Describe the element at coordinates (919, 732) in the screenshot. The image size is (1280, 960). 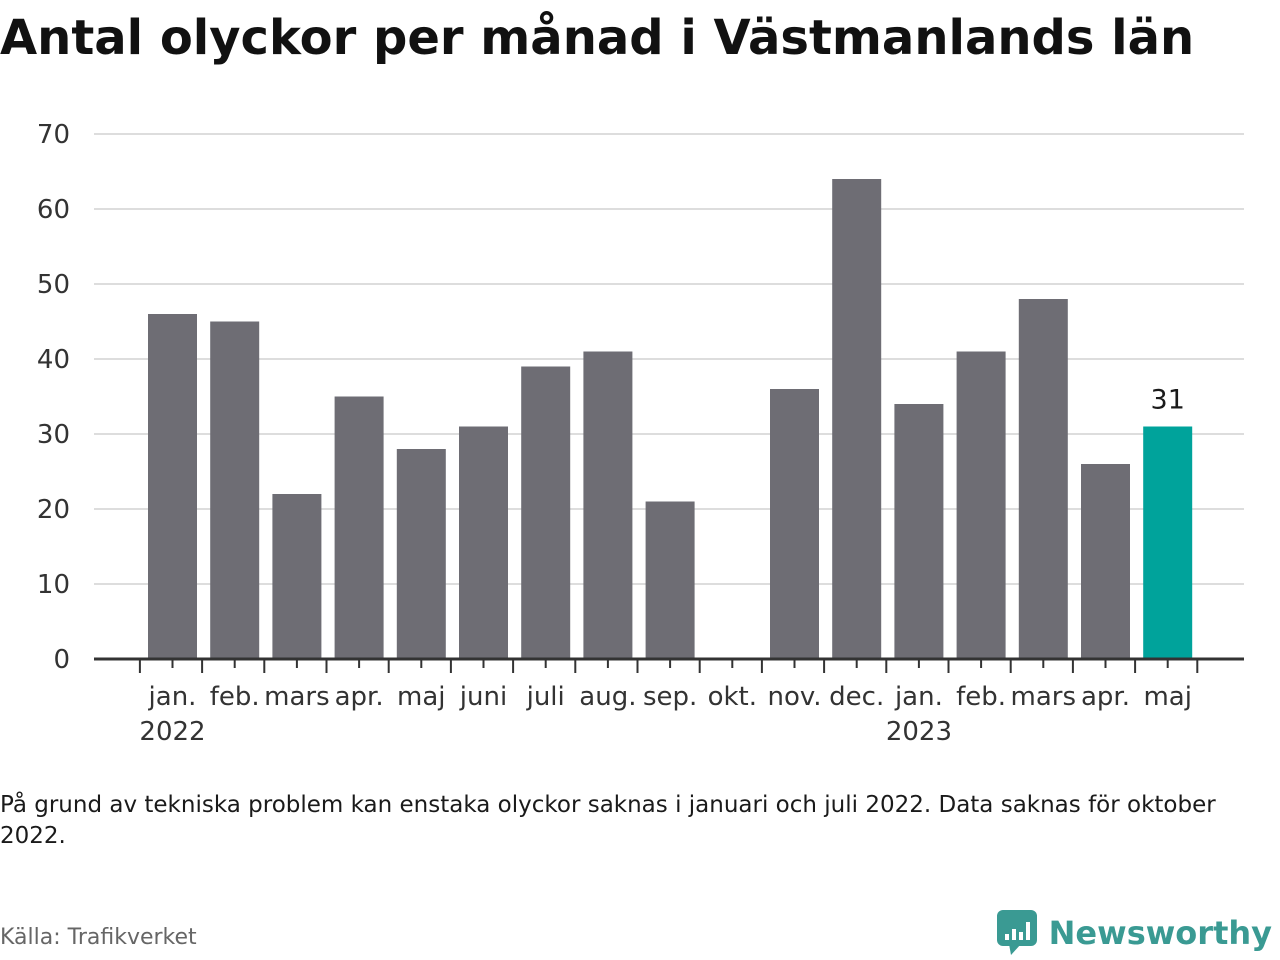
I see `year-label: 2023` at that location.